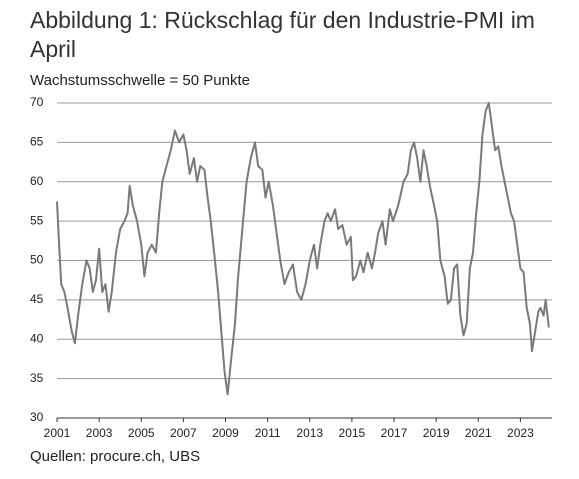 This screenshot has width=579, height=479. Describe the element at coordinates (37, 181) in the screenshot. I see `y-tick-label: 60` at that location.